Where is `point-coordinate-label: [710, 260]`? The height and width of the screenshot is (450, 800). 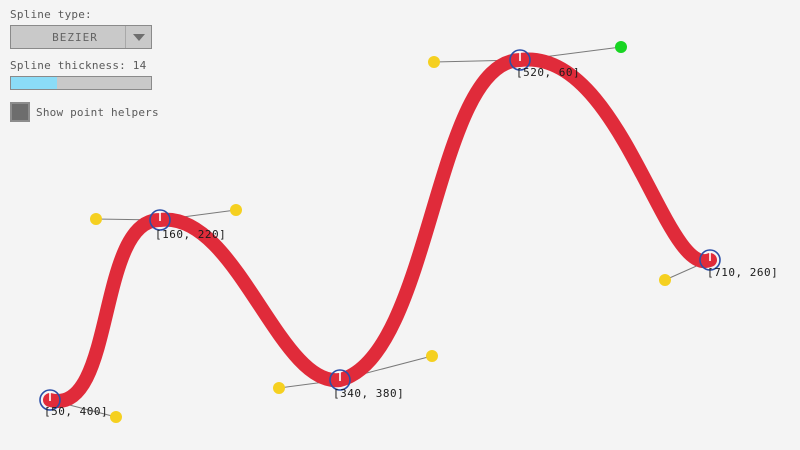 point-coordinate-label: [710, 260] is located at coordinates (743, 272).